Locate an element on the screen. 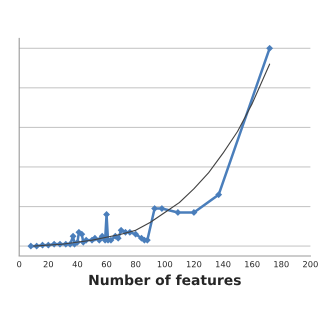 Image resolution: width=320 pixels, height=320 pixels. x-tick-label: 180 is located at coordinates (281, 264).